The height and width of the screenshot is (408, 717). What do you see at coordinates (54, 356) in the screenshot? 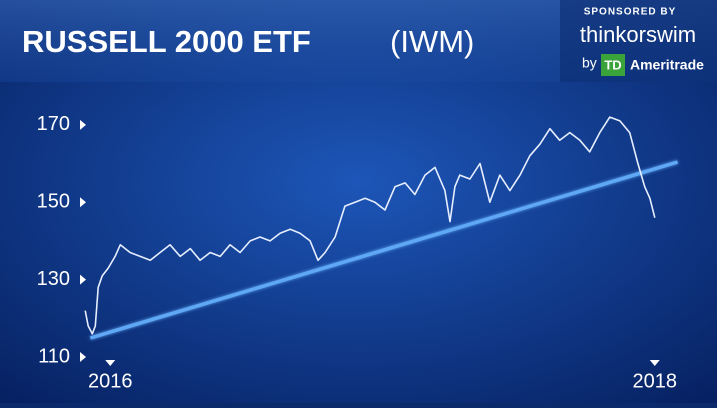
I see `y-tick-label: 110` at bounding box center [54, 356].